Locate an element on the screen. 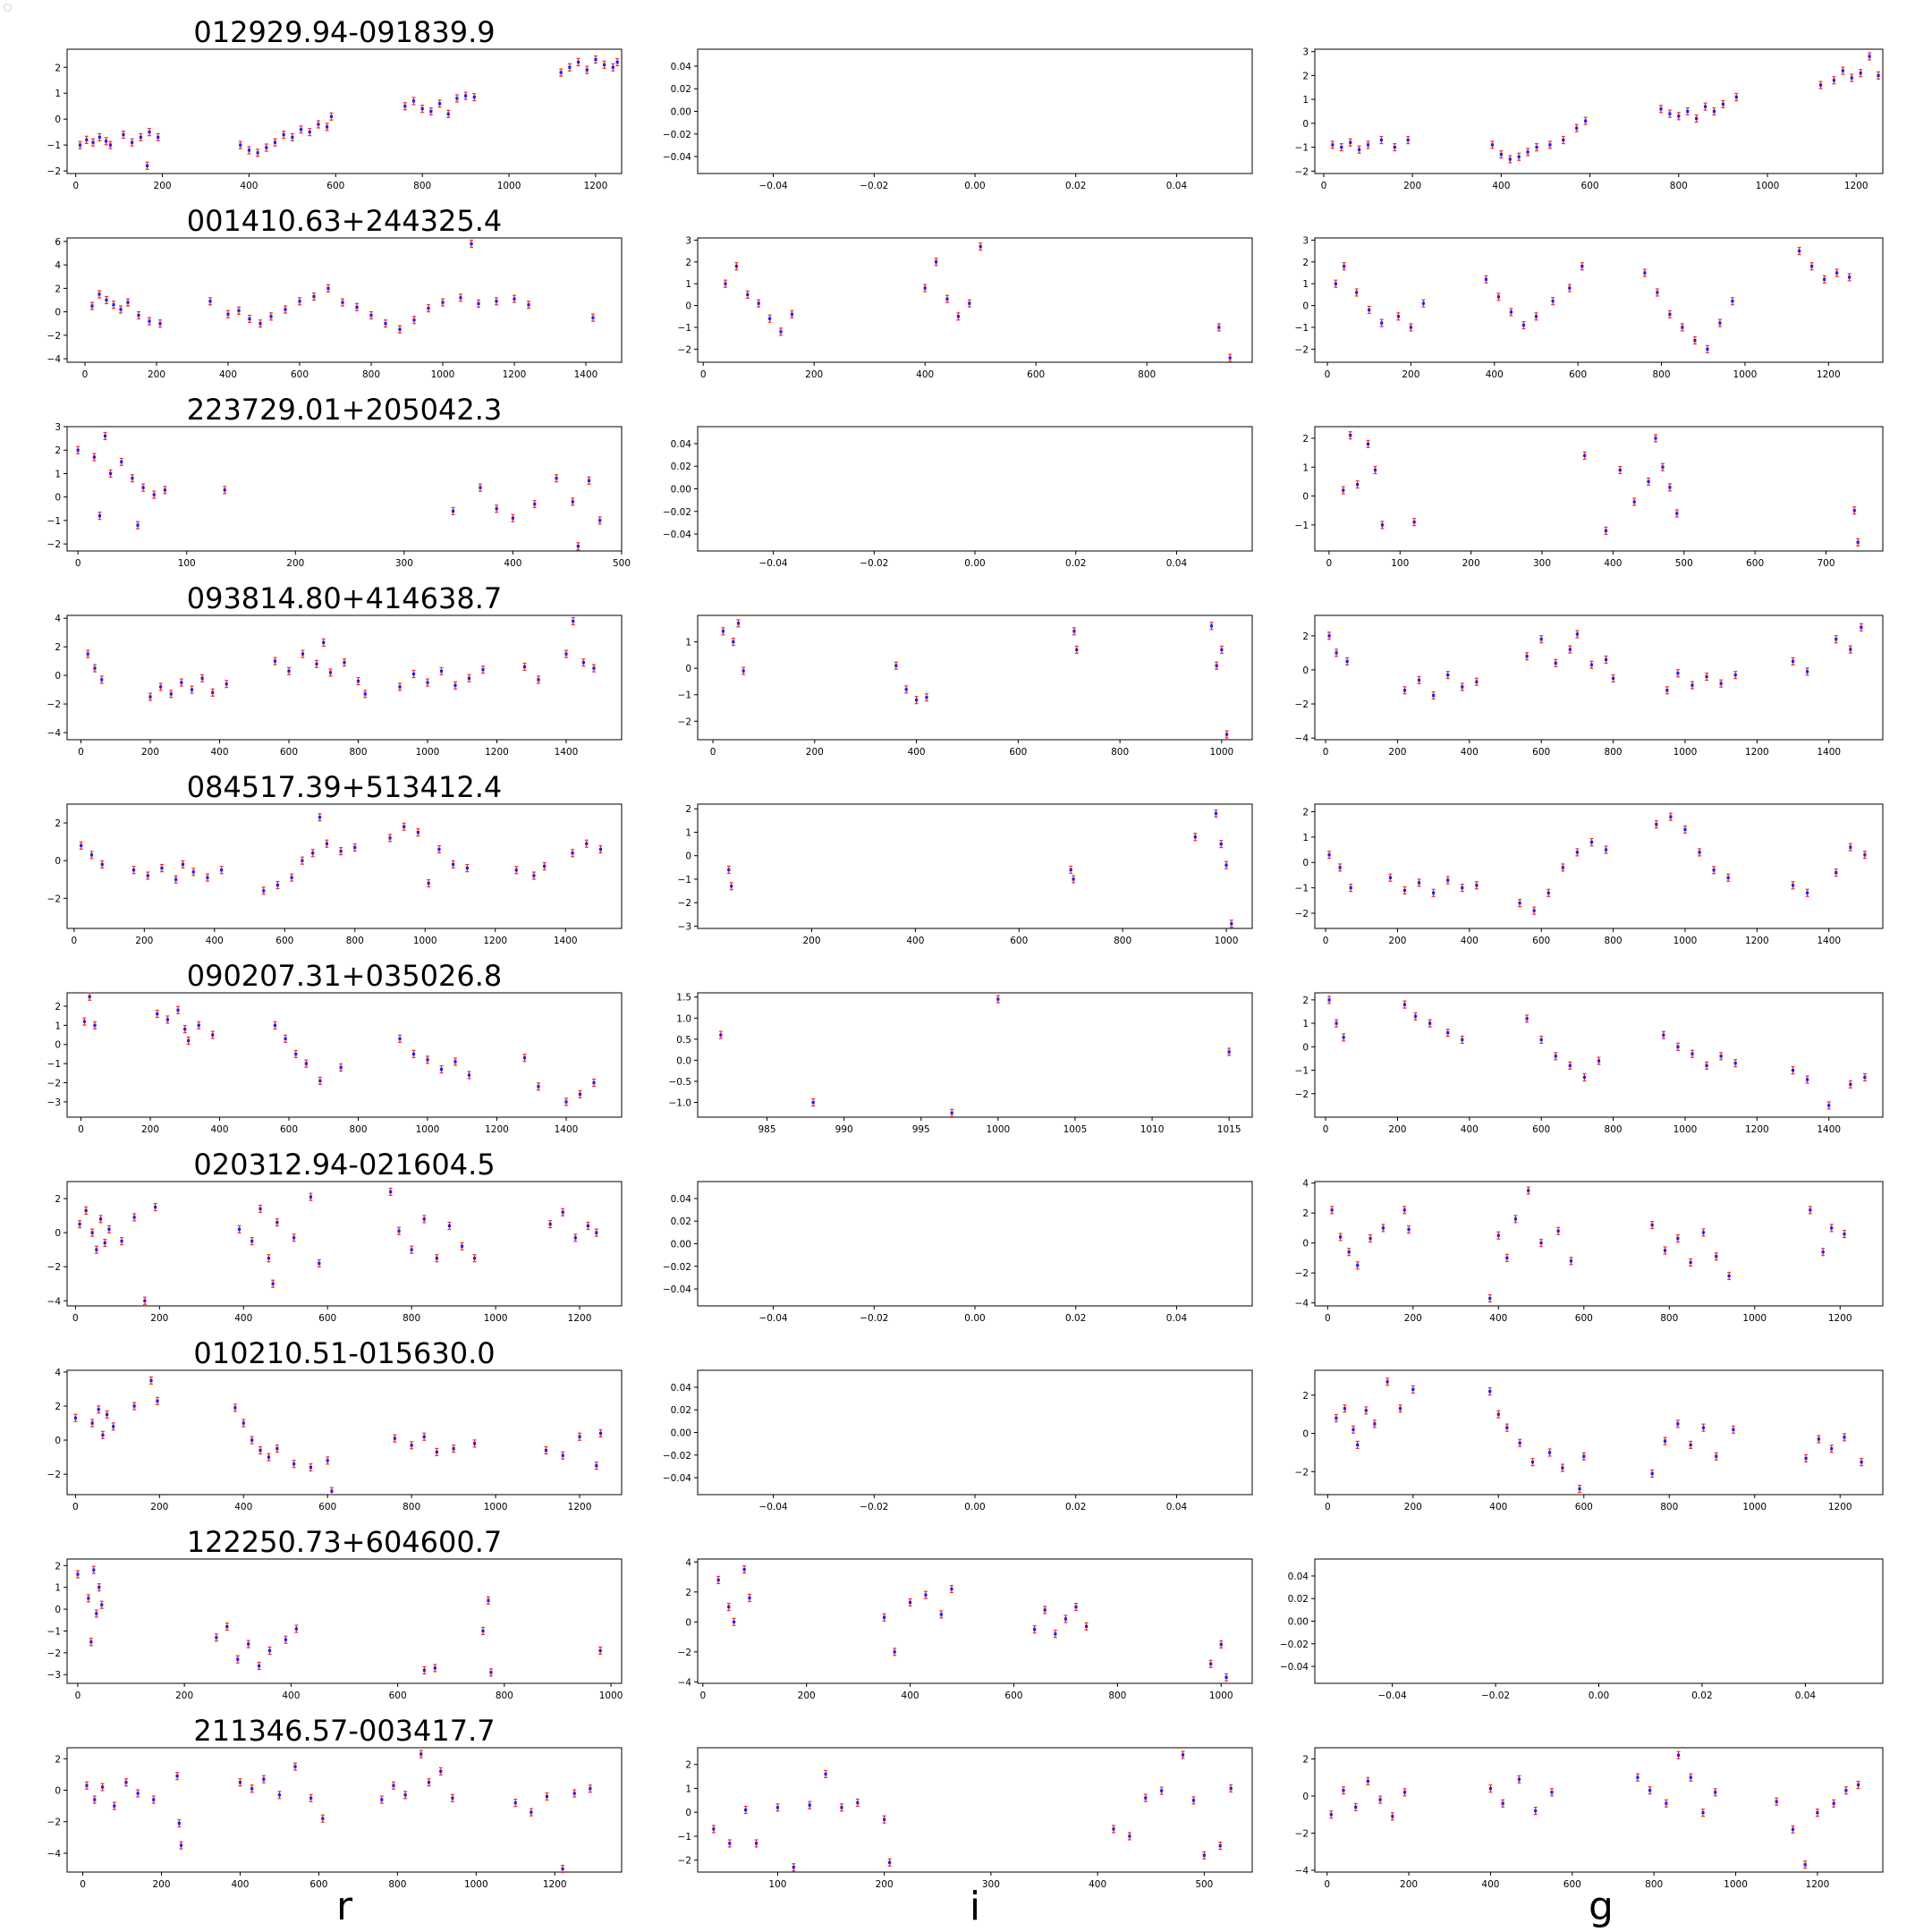  x-tick-label: −0.04 is located at coordinates (772, 1318).